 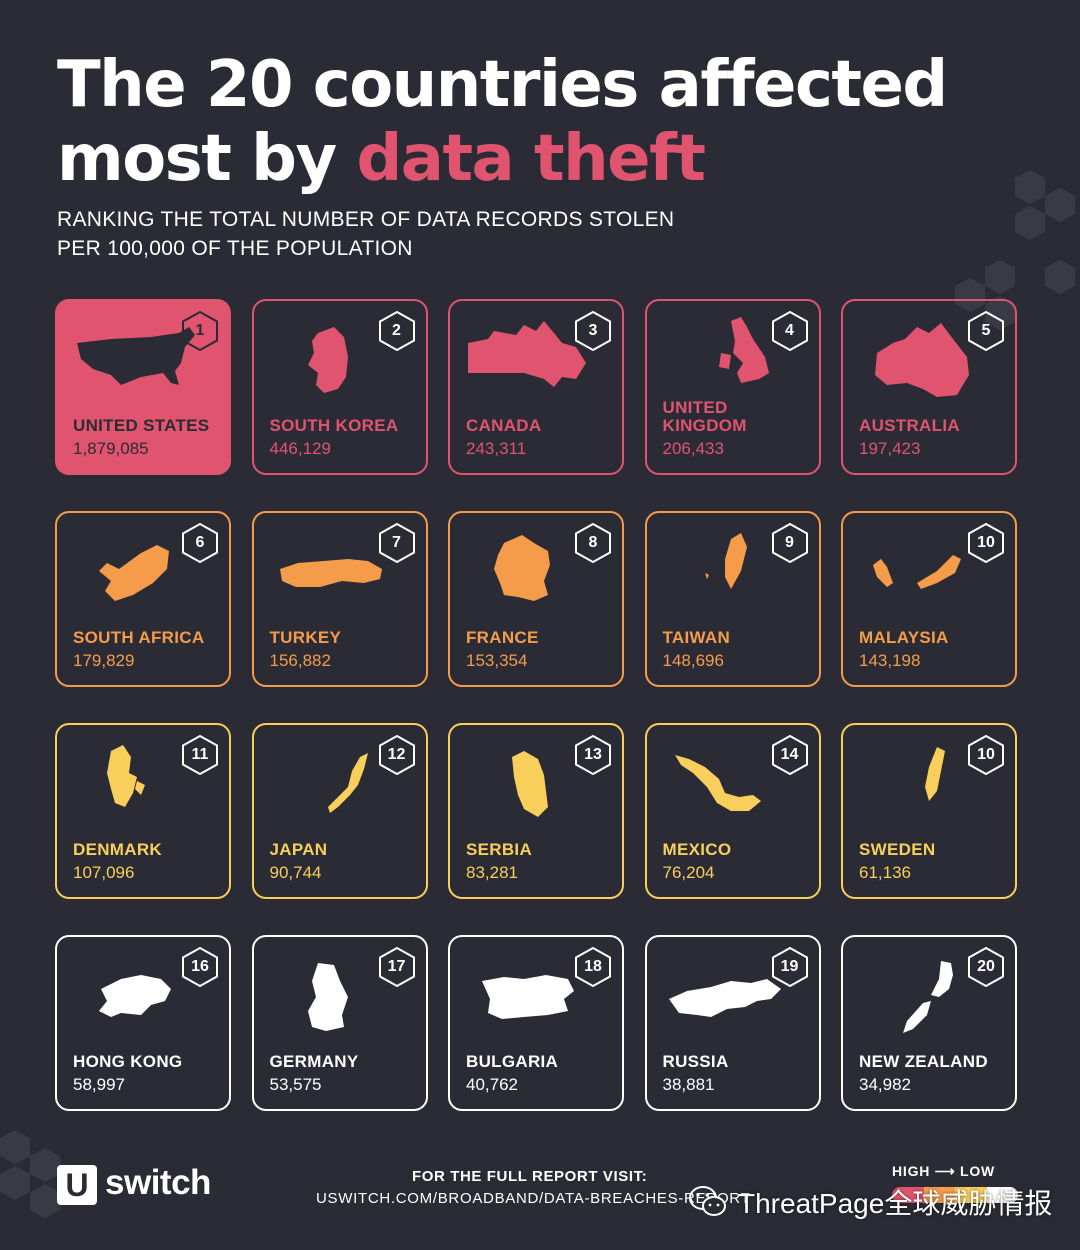 I want to click on title-accent: data theft, so click(x=531, y=159).